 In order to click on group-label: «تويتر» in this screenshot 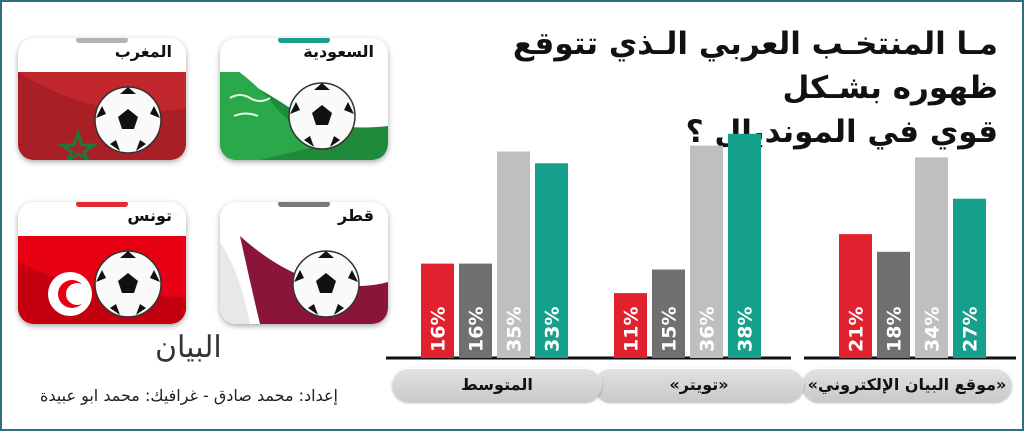, I will do `click(699, 385)`.